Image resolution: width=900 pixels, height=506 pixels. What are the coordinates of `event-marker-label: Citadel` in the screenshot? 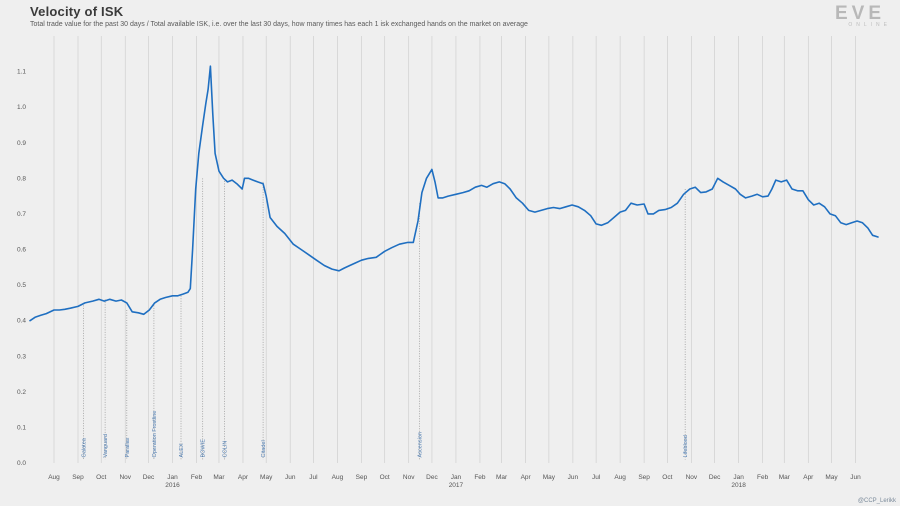 It's located at (264, 448).